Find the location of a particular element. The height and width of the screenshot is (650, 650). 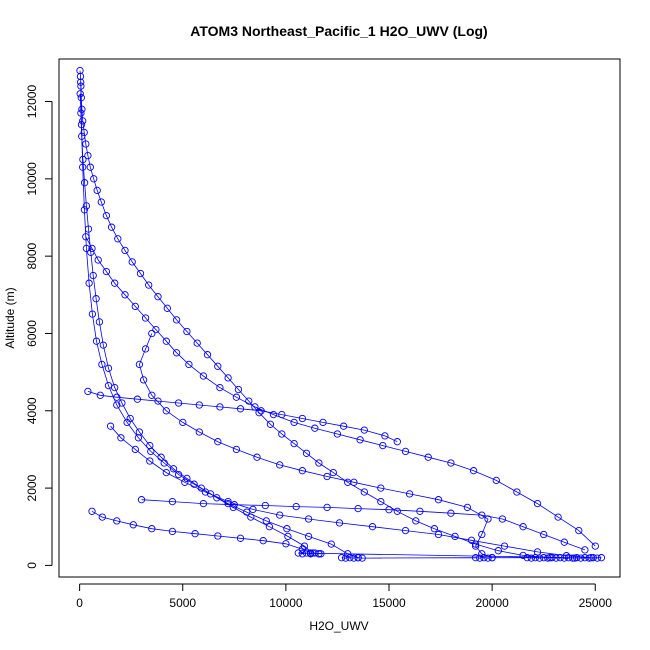

y-tick-label: 4000 is located at coordinates (32, 410).